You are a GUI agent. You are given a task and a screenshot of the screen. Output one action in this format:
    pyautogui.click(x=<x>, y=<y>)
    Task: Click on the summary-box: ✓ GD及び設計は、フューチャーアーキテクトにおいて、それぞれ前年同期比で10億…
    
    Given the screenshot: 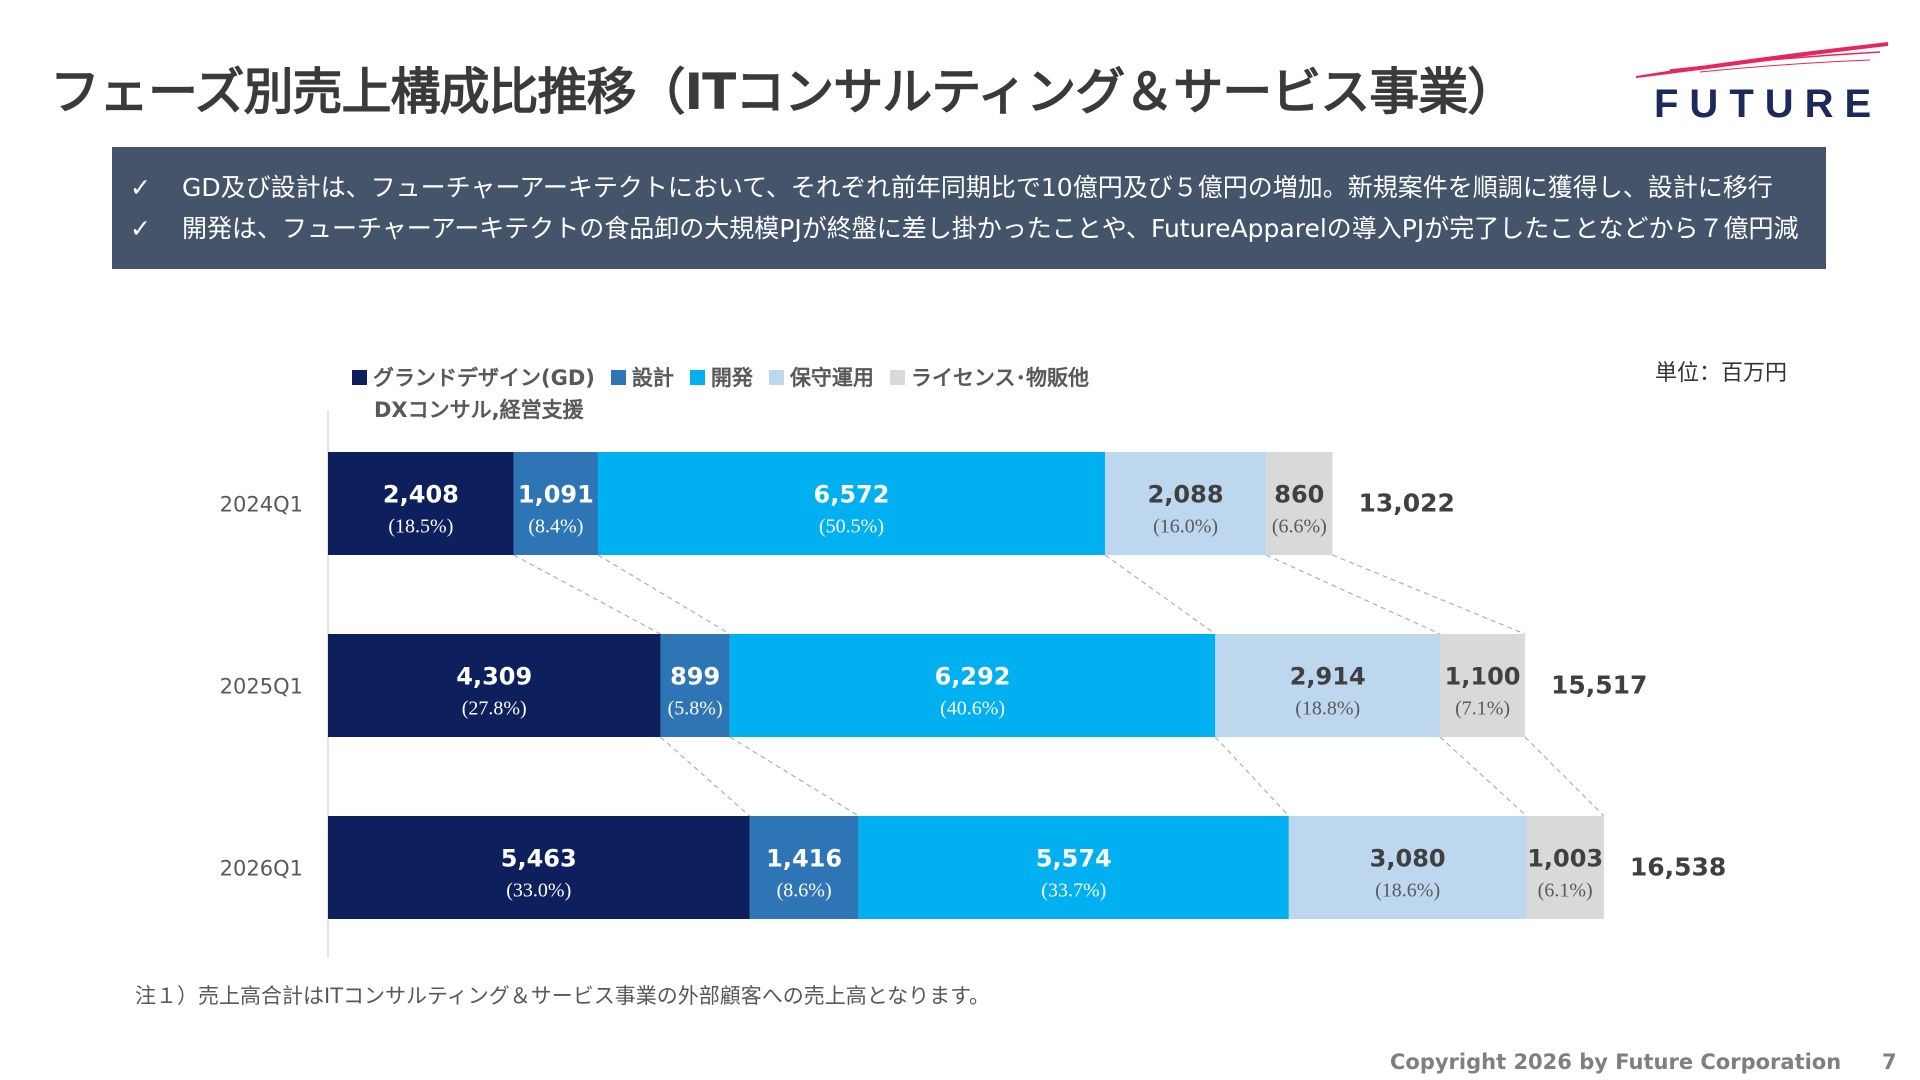 What is the action you would take?
    pyautogui.click(x=969, y=208)
    